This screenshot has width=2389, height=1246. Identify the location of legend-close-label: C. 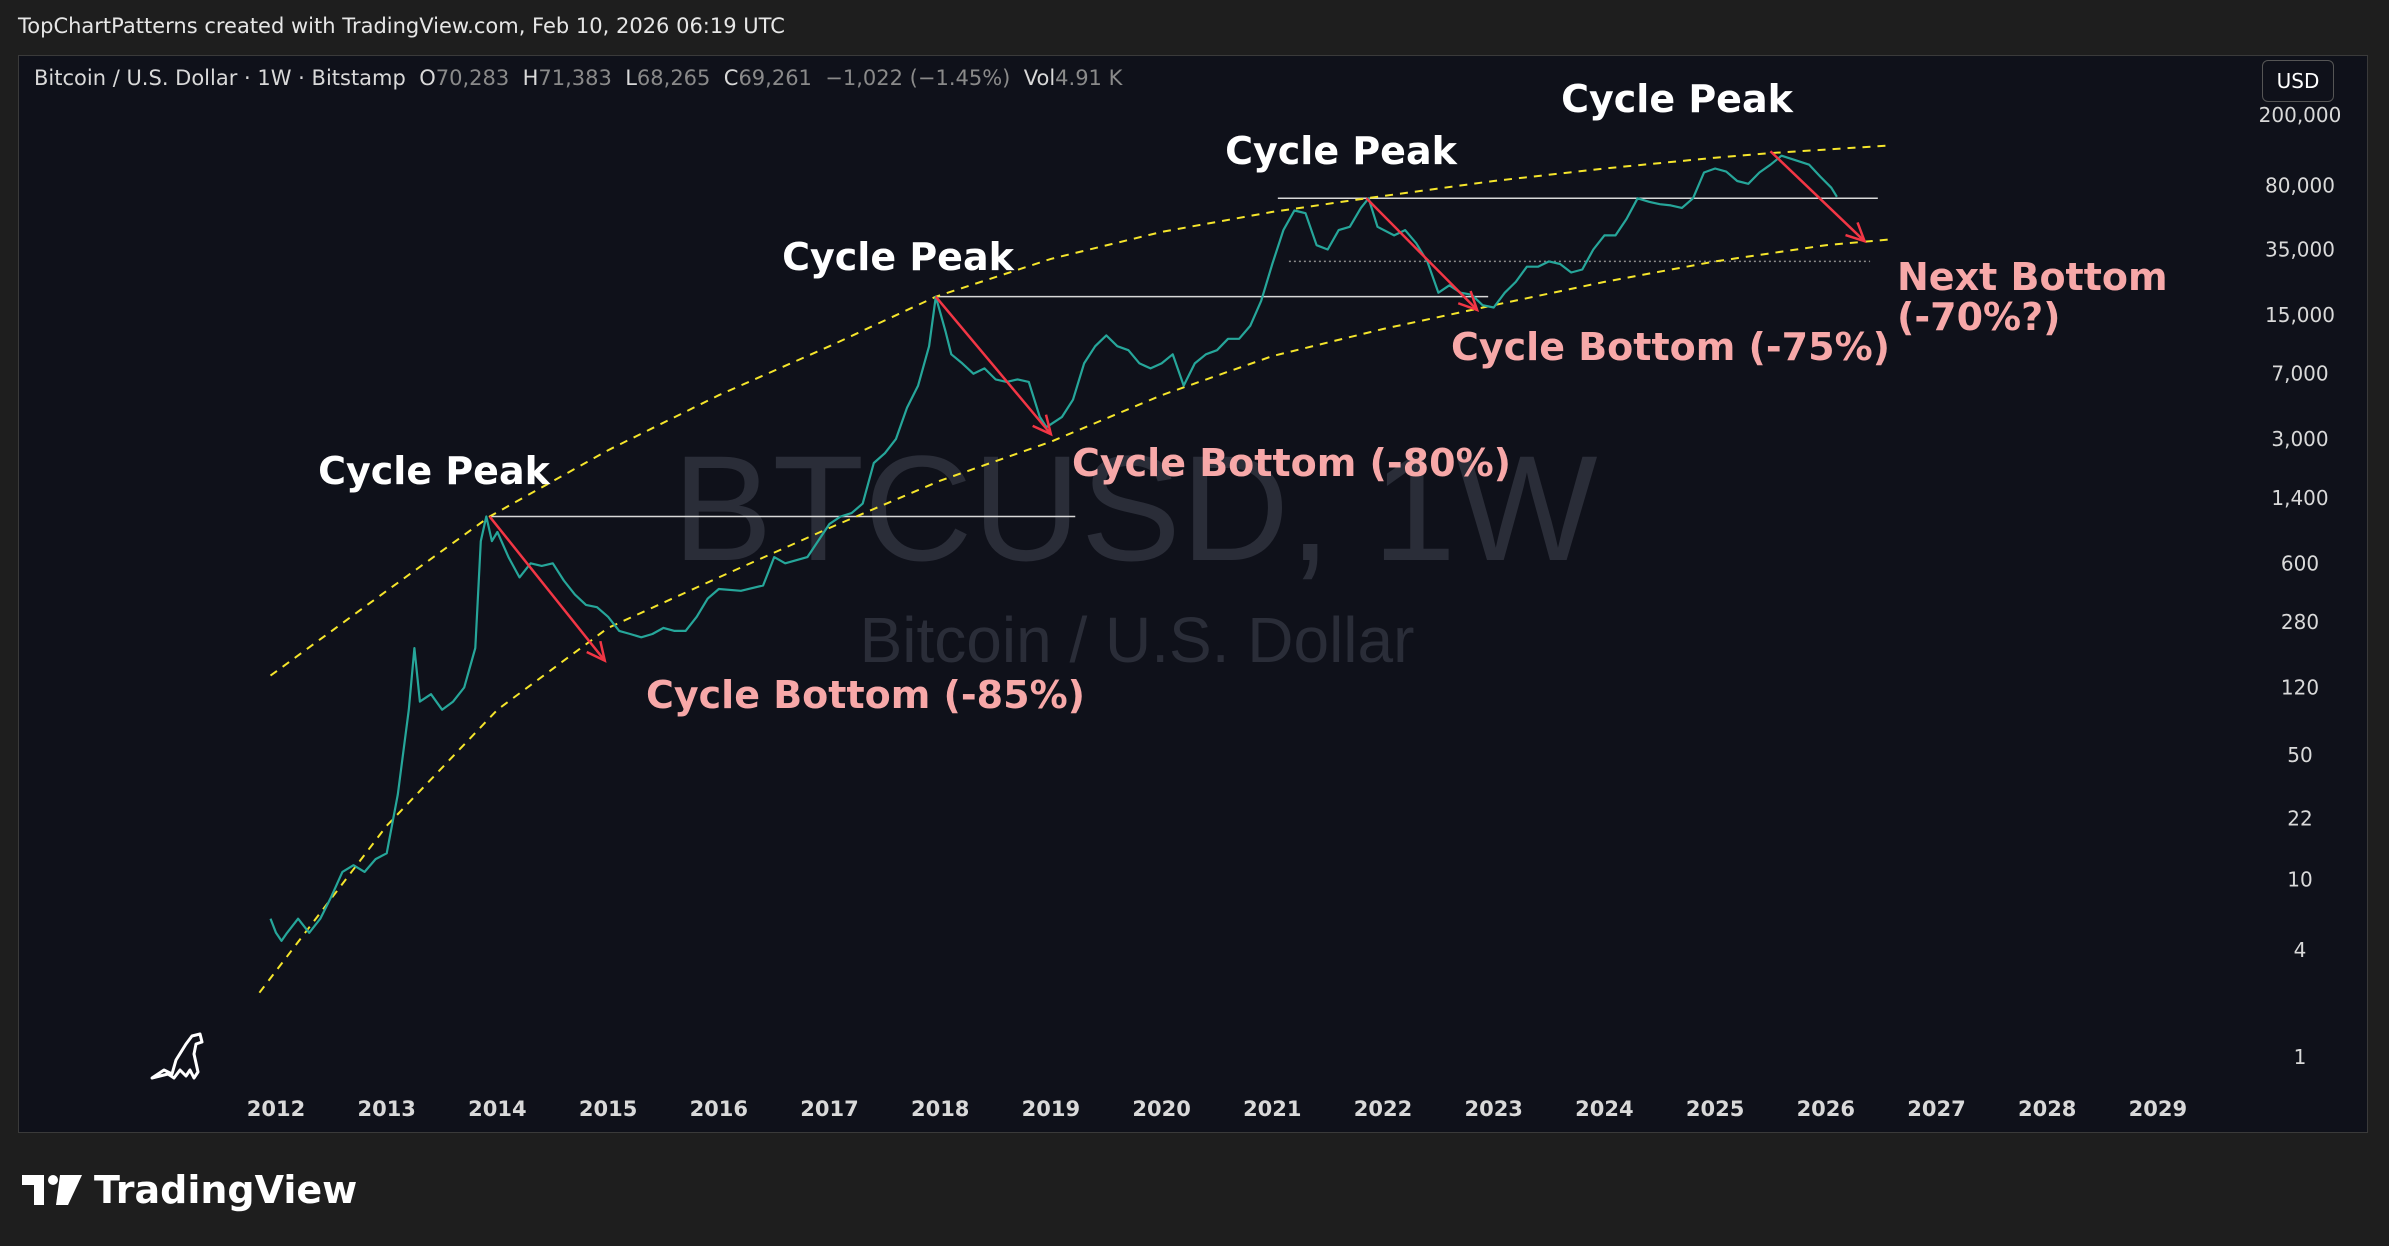
(731, 78).